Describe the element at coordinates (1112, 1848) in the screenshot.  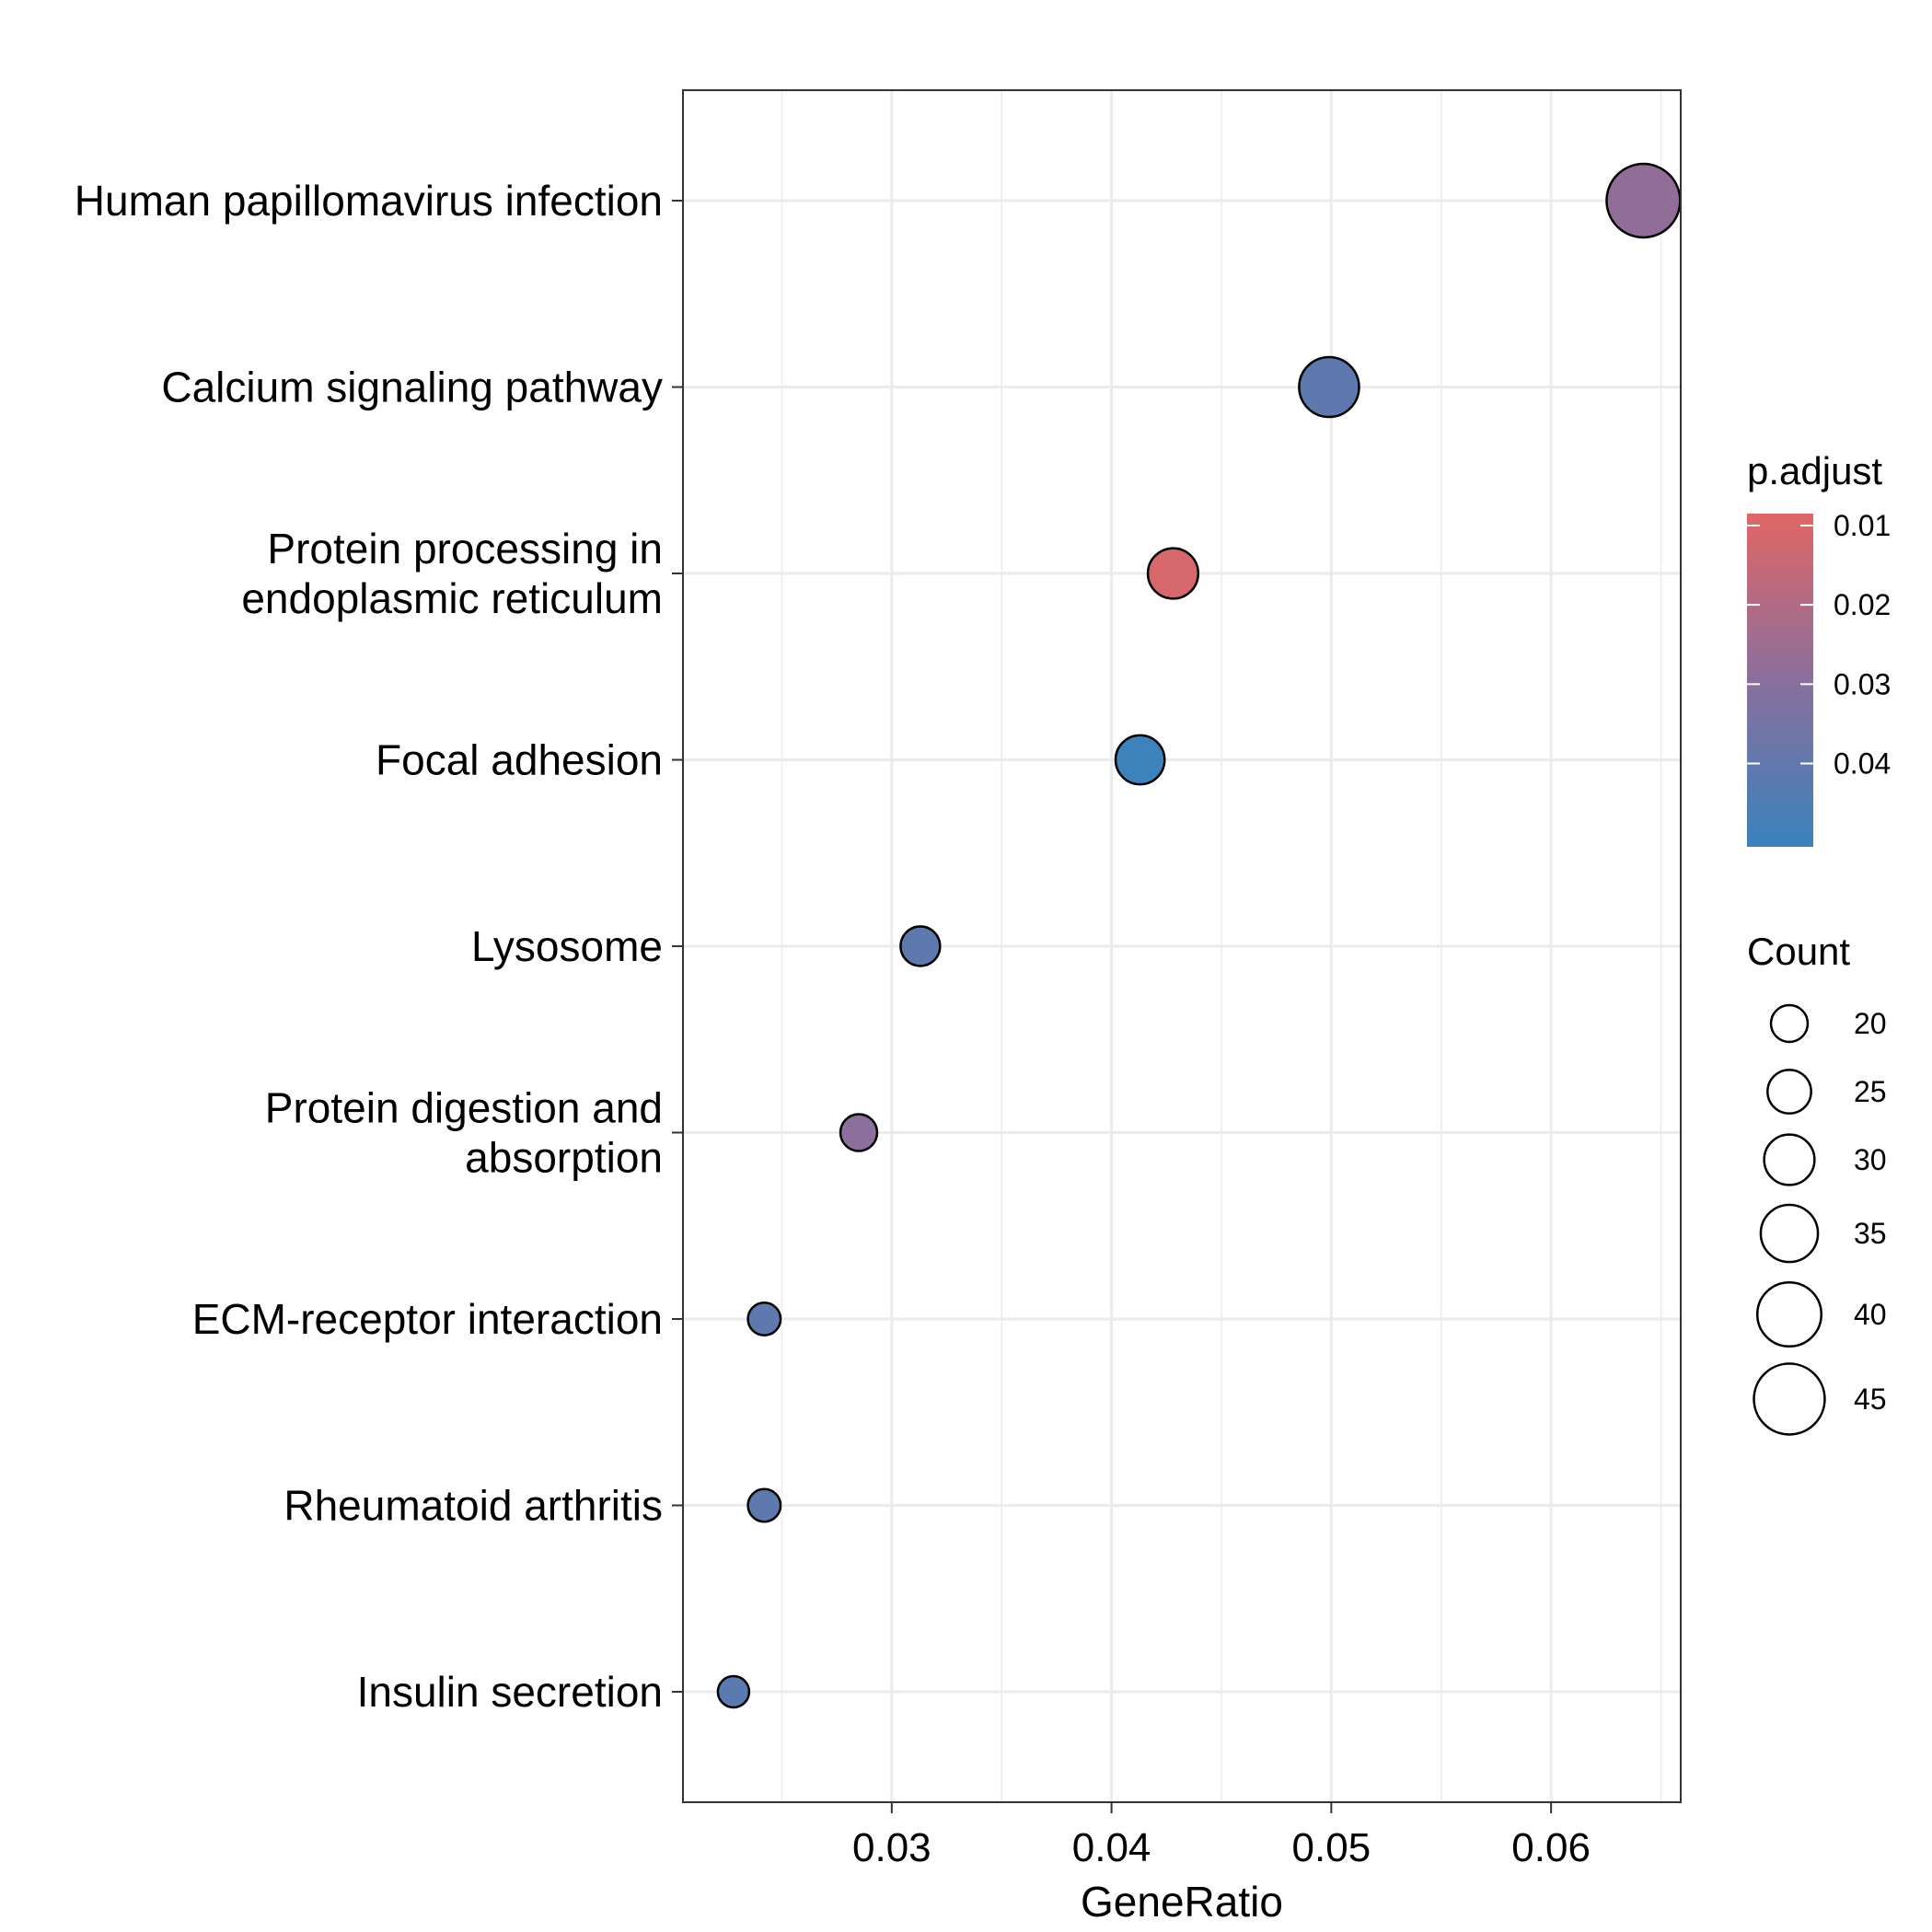
I see `x-tick-label: 0.04` at that location.